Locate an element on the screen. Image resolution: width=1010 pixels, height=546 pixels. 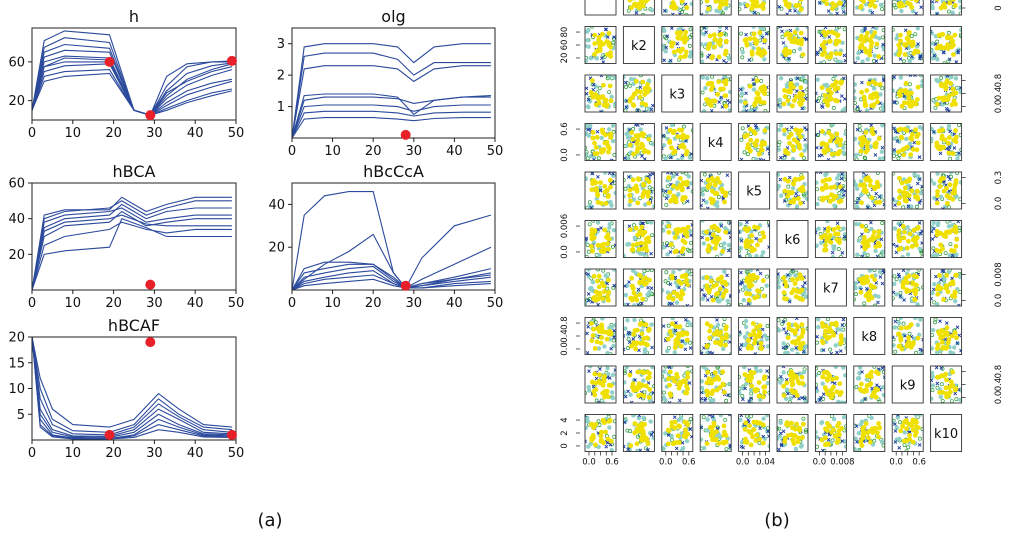
x-tick-label: 50 is located at coordinates (236, 303).